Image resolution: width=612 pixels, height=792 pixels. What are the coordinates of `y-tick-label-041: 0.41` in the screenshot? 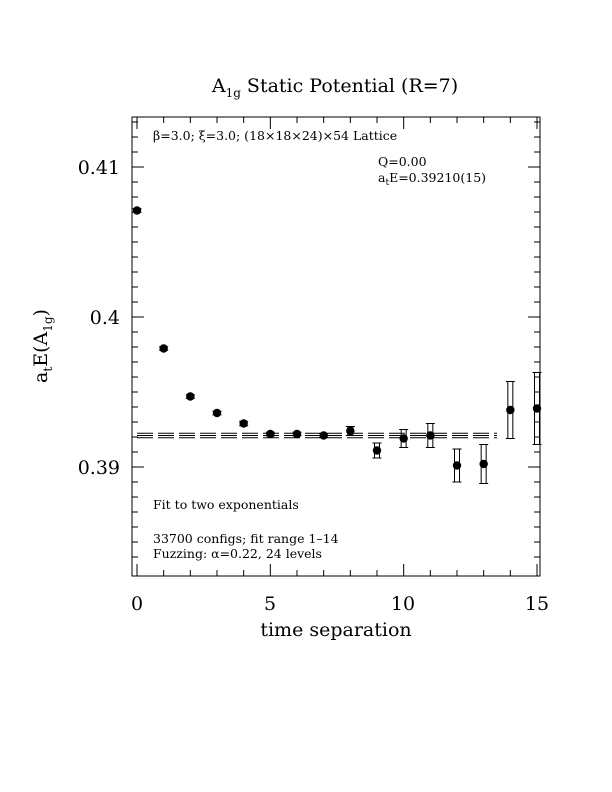 It's located at (99, 168).